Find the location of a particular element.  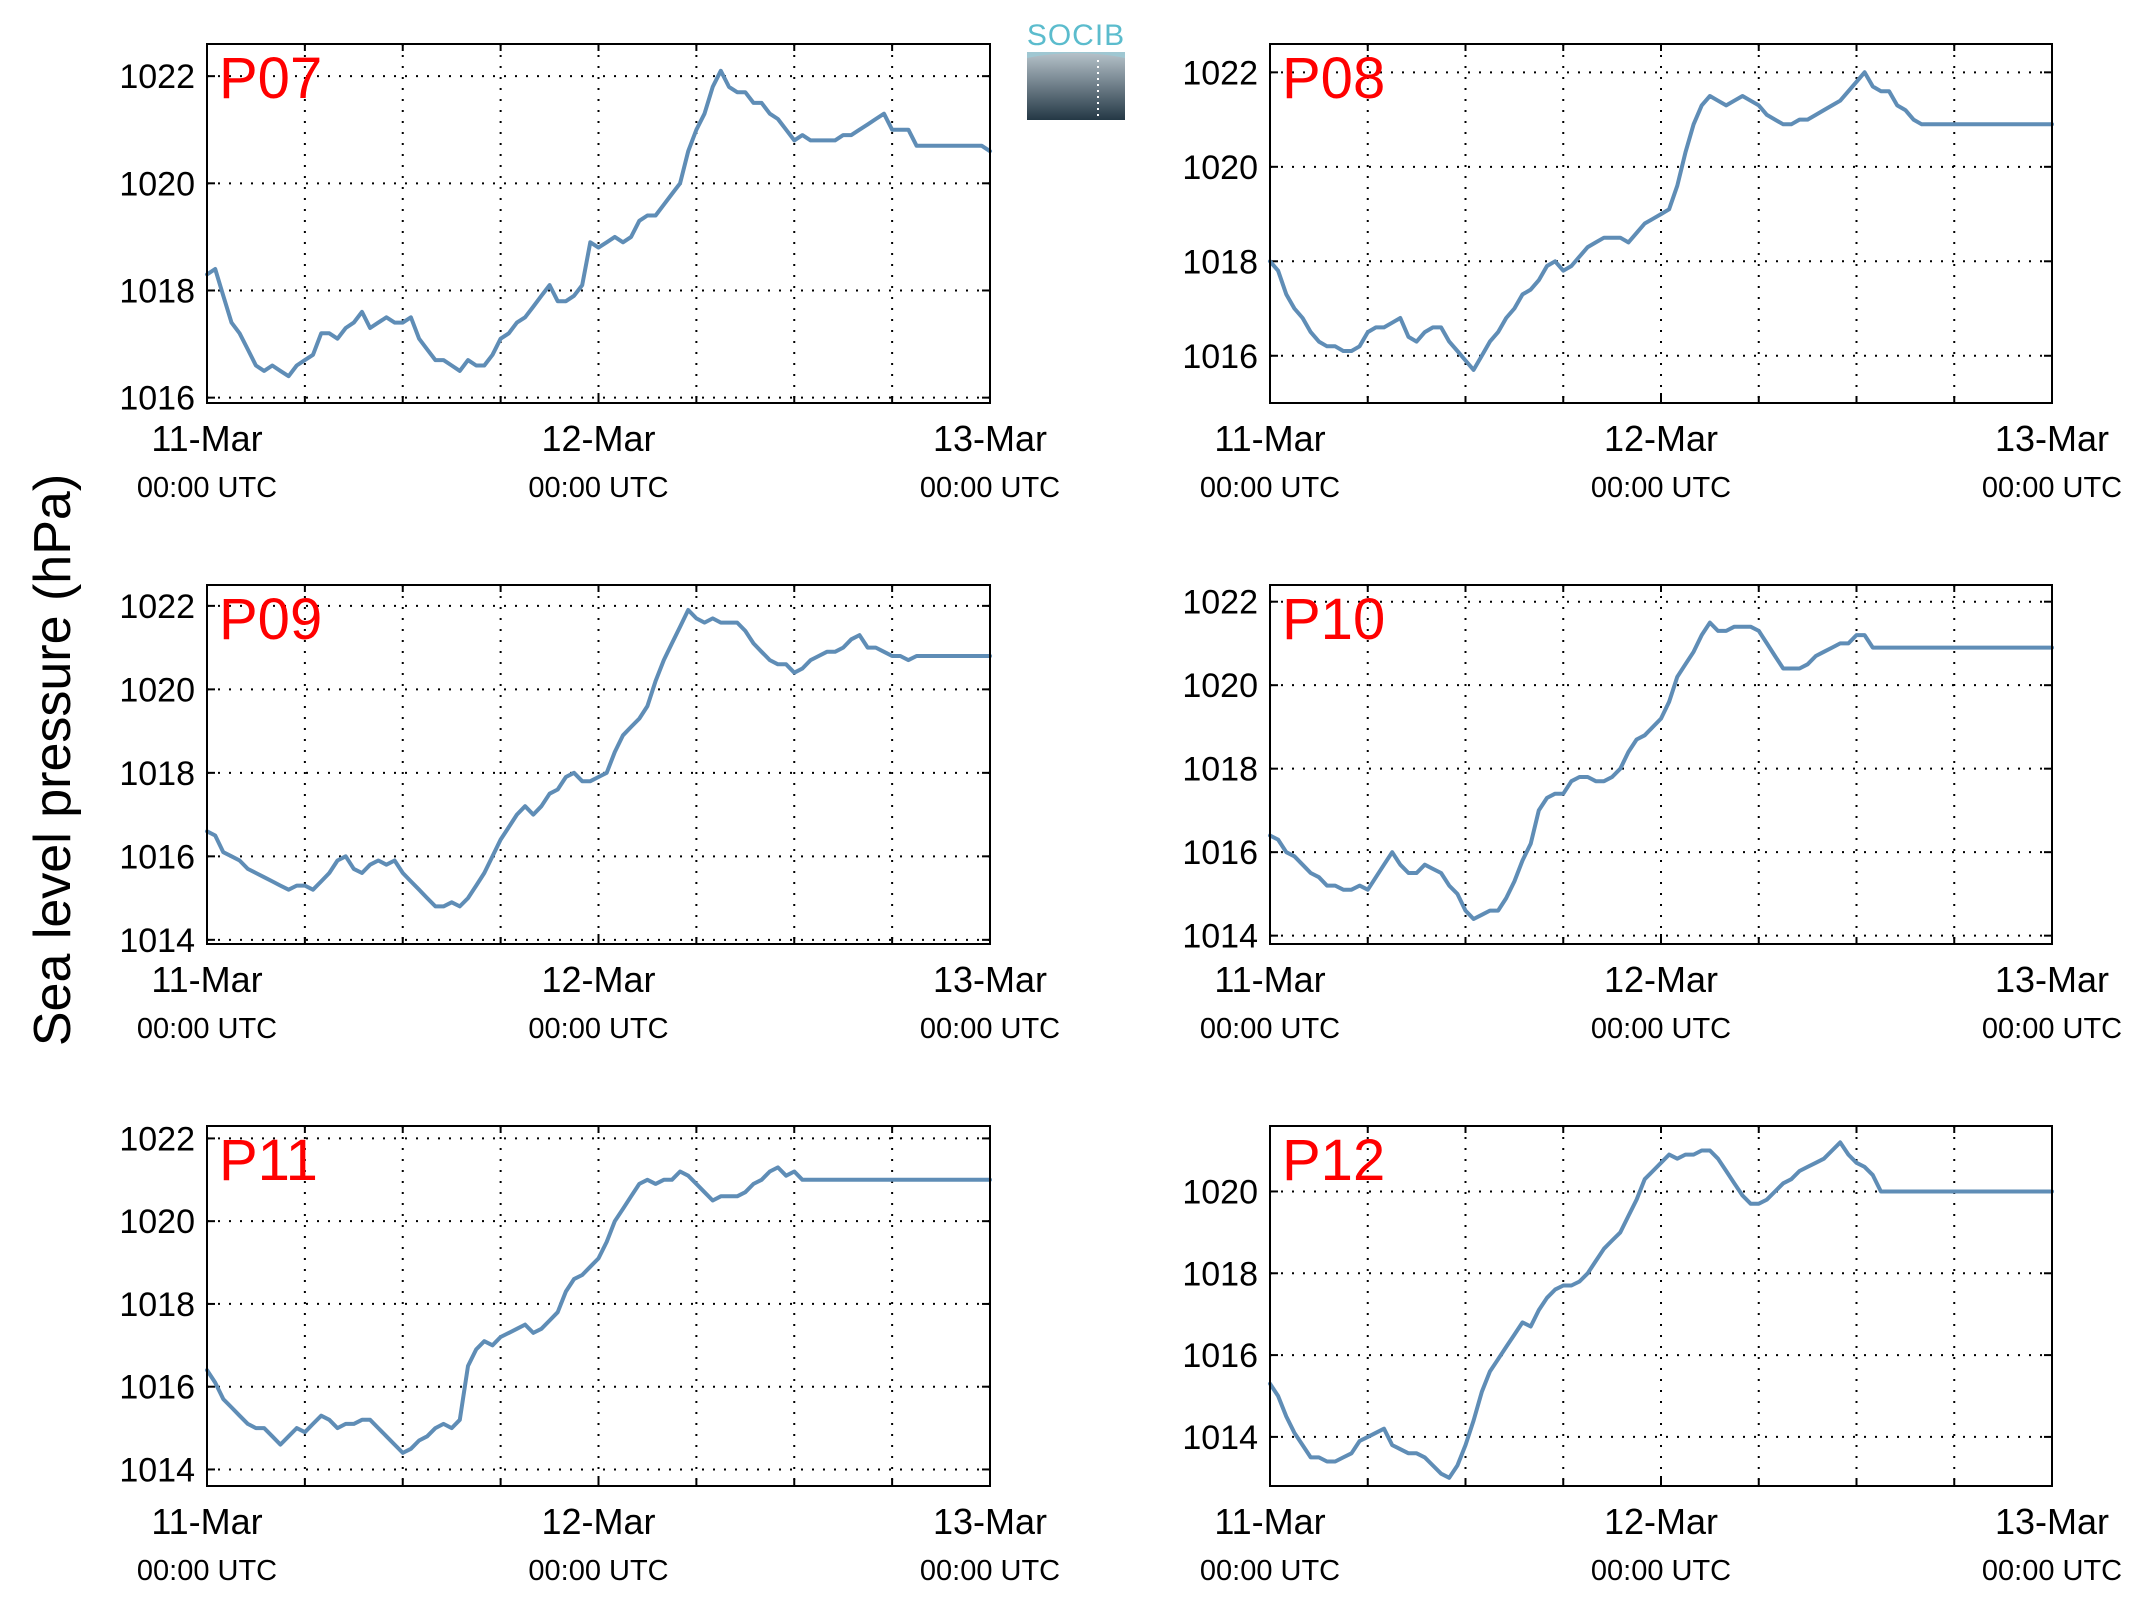

panel-label: P09 is located at coordinates (270, 619).